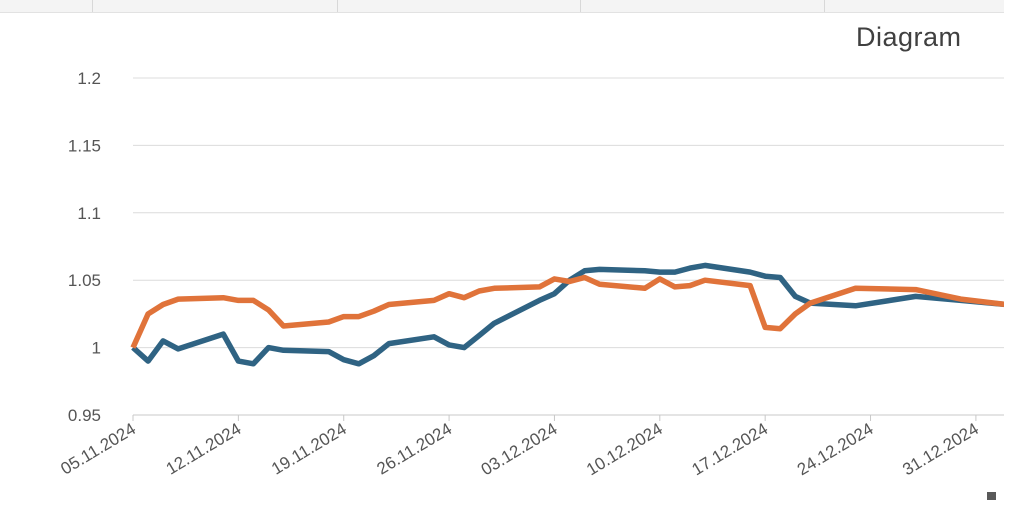  I want to click on y-tick-label: 0.95, so click(84, 415).